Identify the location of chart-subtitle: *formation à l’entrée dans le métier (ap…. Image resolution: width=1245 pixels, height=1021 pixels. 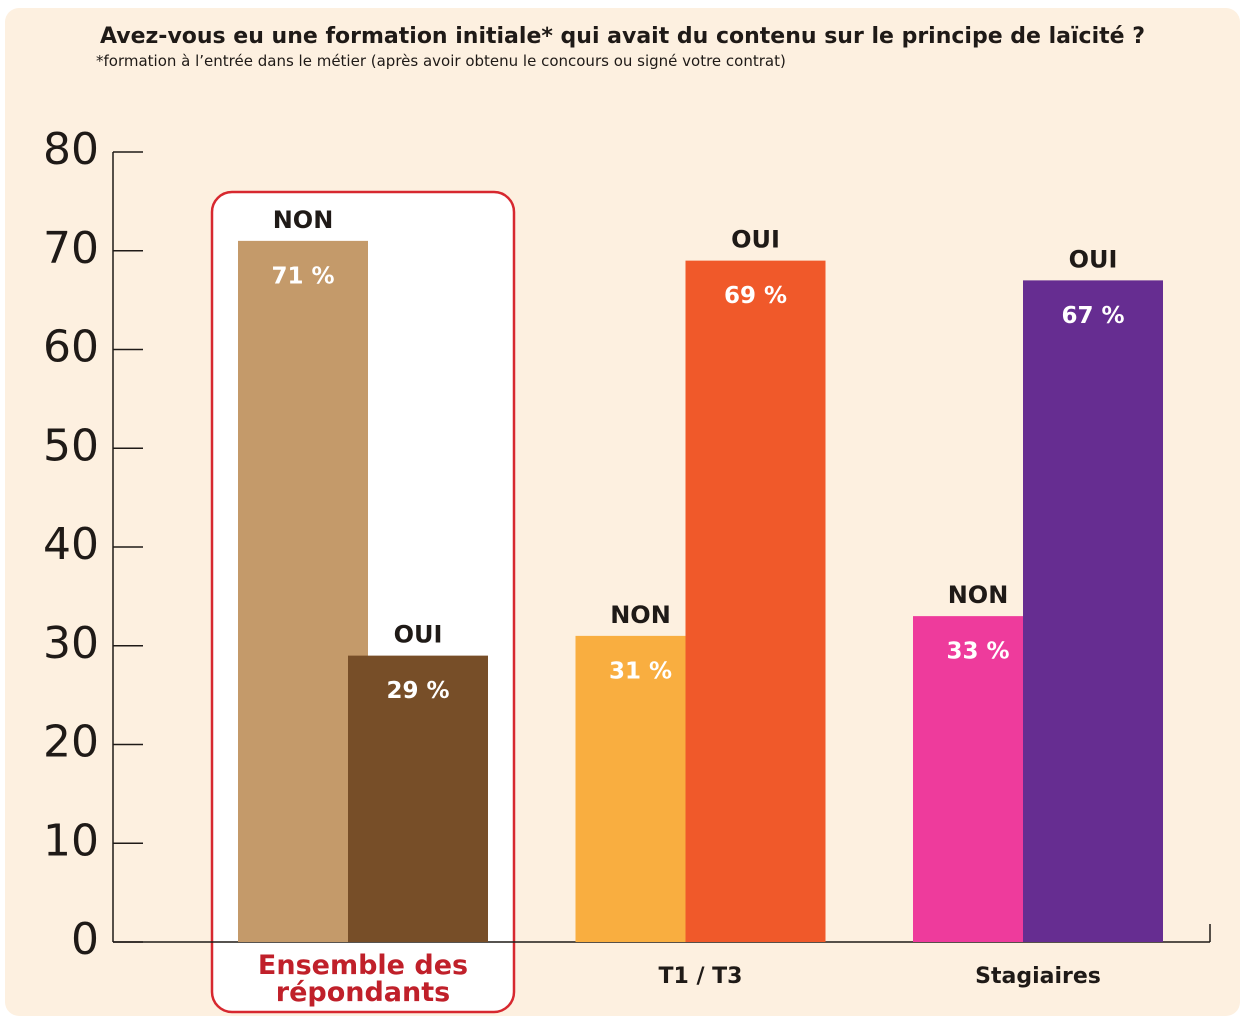
(441, 61).